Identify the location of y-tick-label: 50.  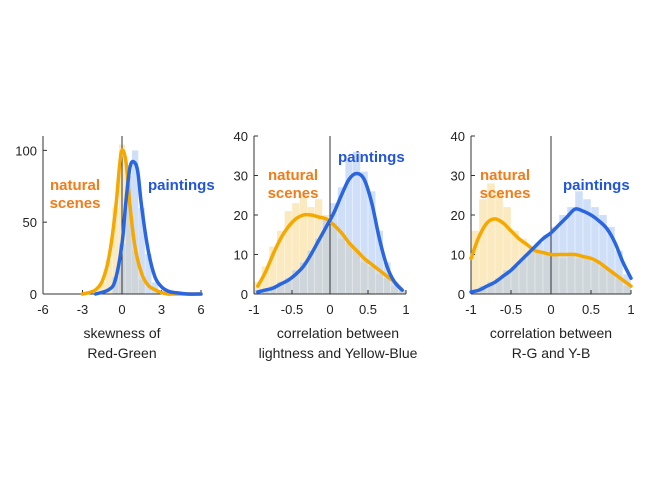
(30, 222).